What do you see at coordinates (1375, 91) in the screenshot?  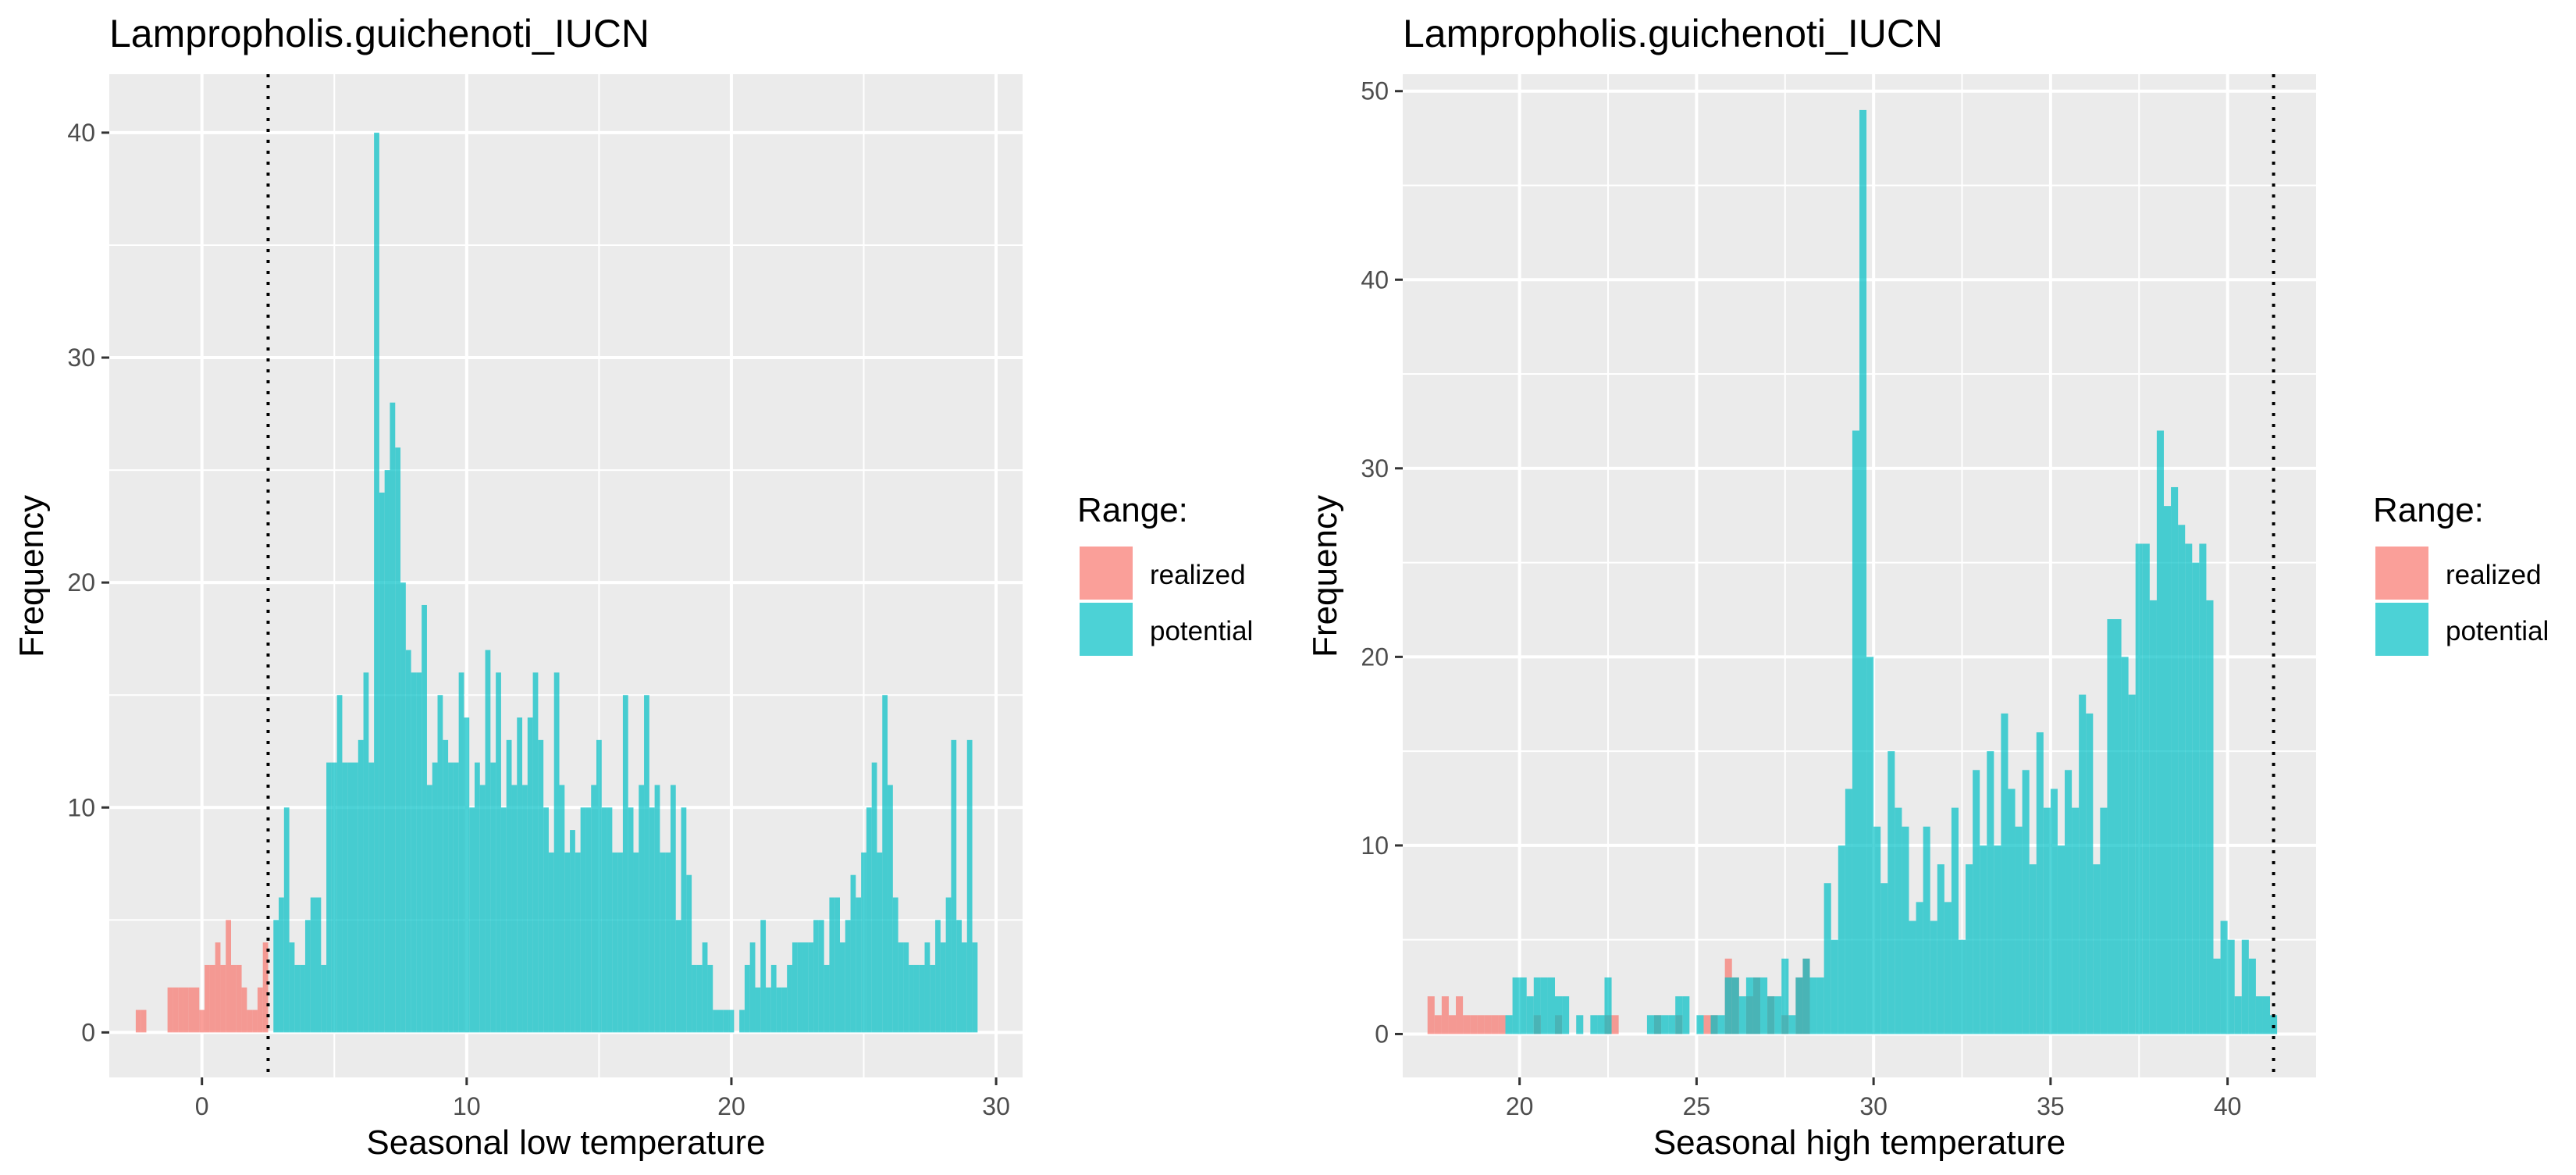 I see `y-tick-label: 50` at bounding box center [1375, 91].